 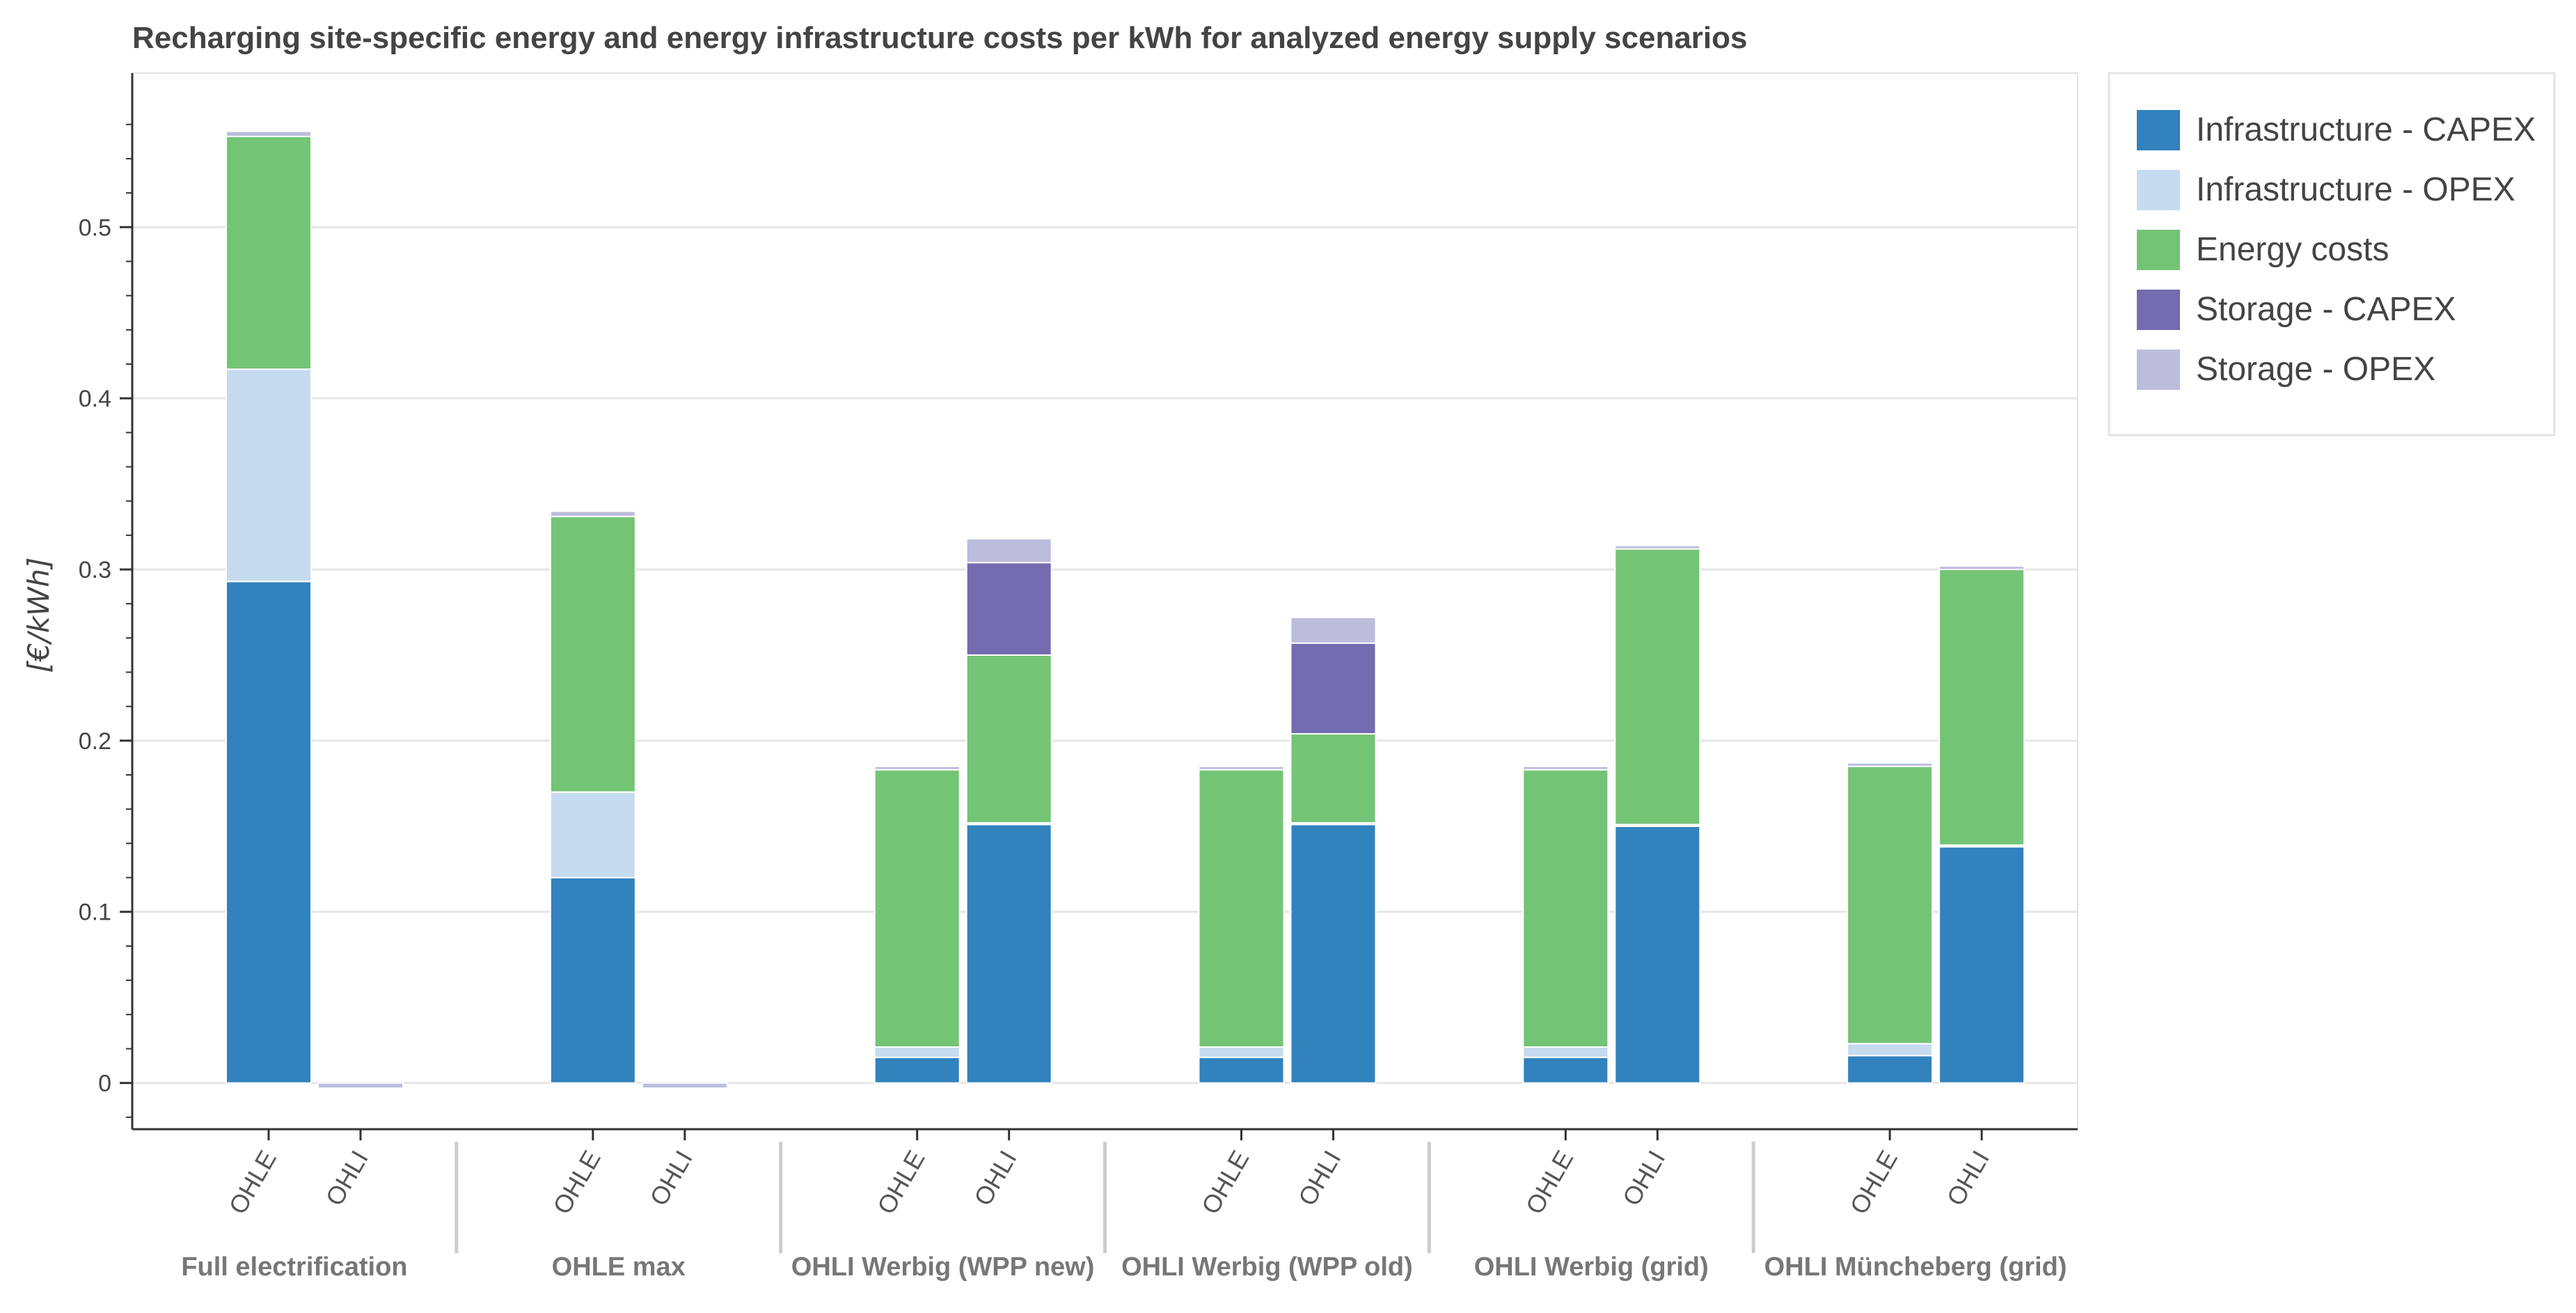 I want to click on legend-label: Infrastructure - CAPEX, so click(x=2366, y=129).